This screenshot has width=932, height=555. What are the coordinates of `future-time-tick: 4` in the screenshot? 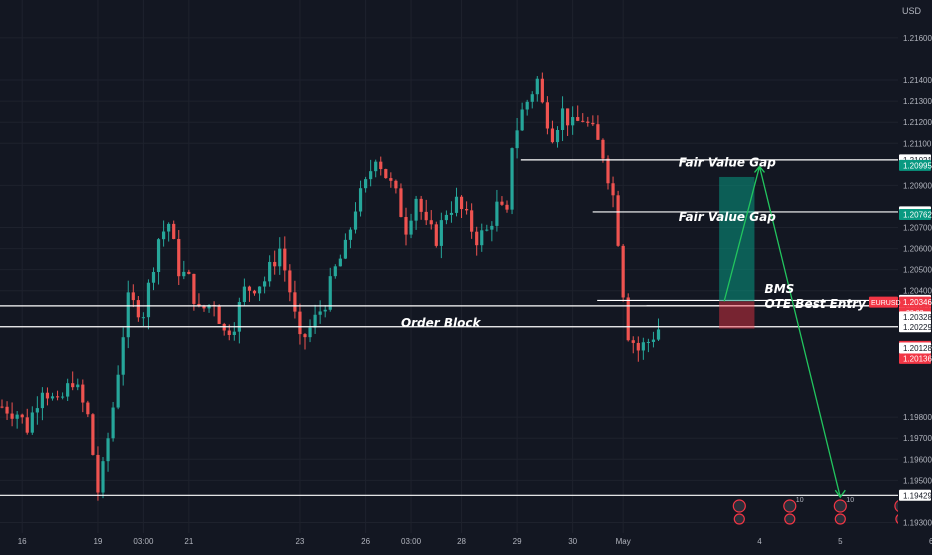 It's located at (759, 541).